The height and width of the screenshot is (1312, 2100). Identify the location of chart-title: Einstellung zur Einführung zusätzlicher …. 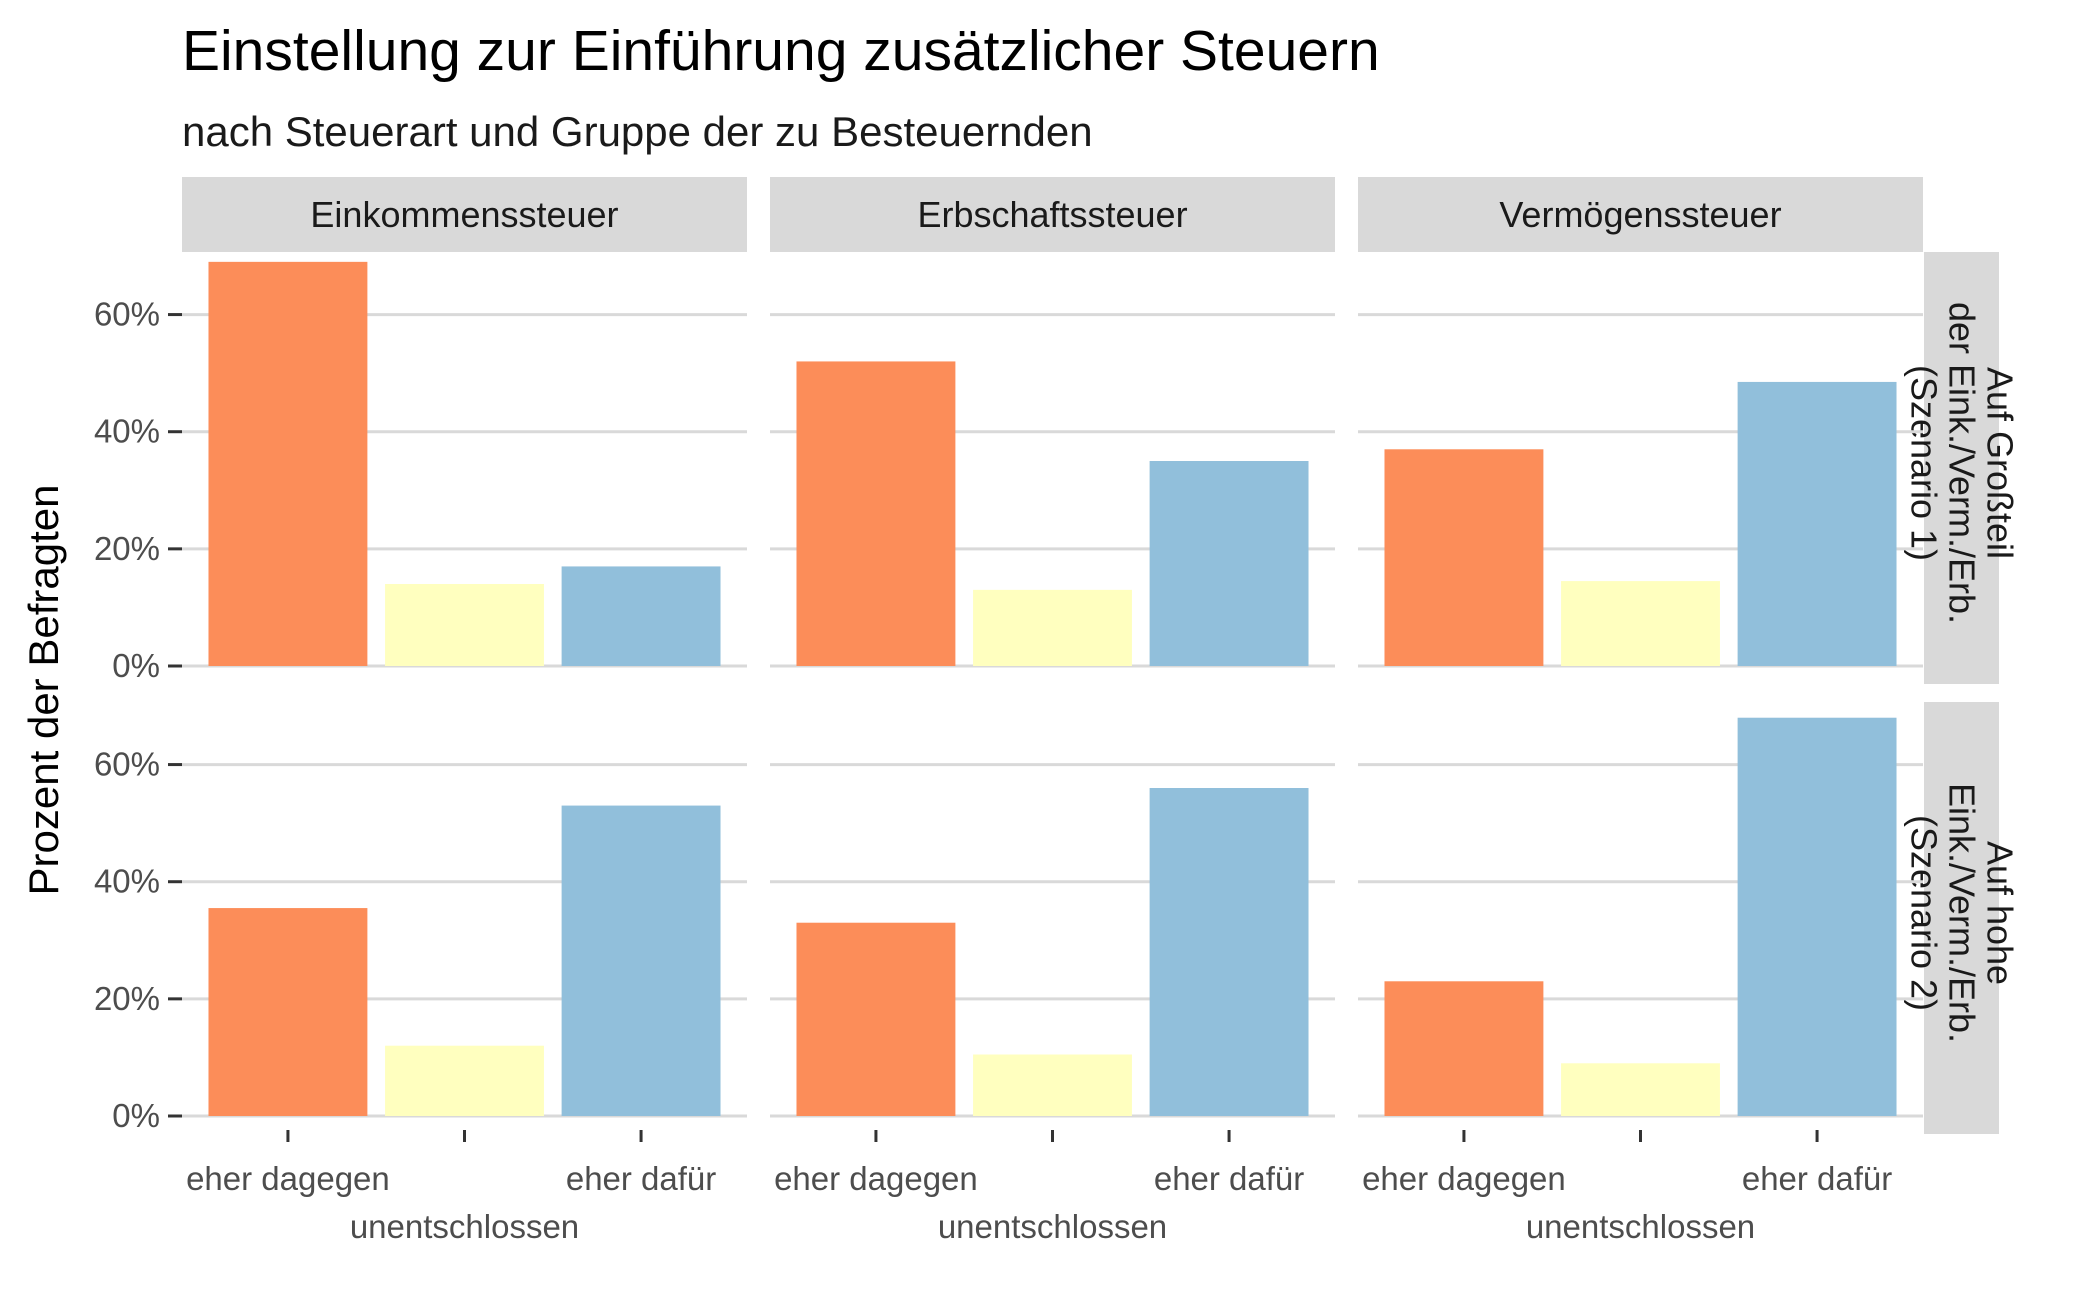
(781, 51).